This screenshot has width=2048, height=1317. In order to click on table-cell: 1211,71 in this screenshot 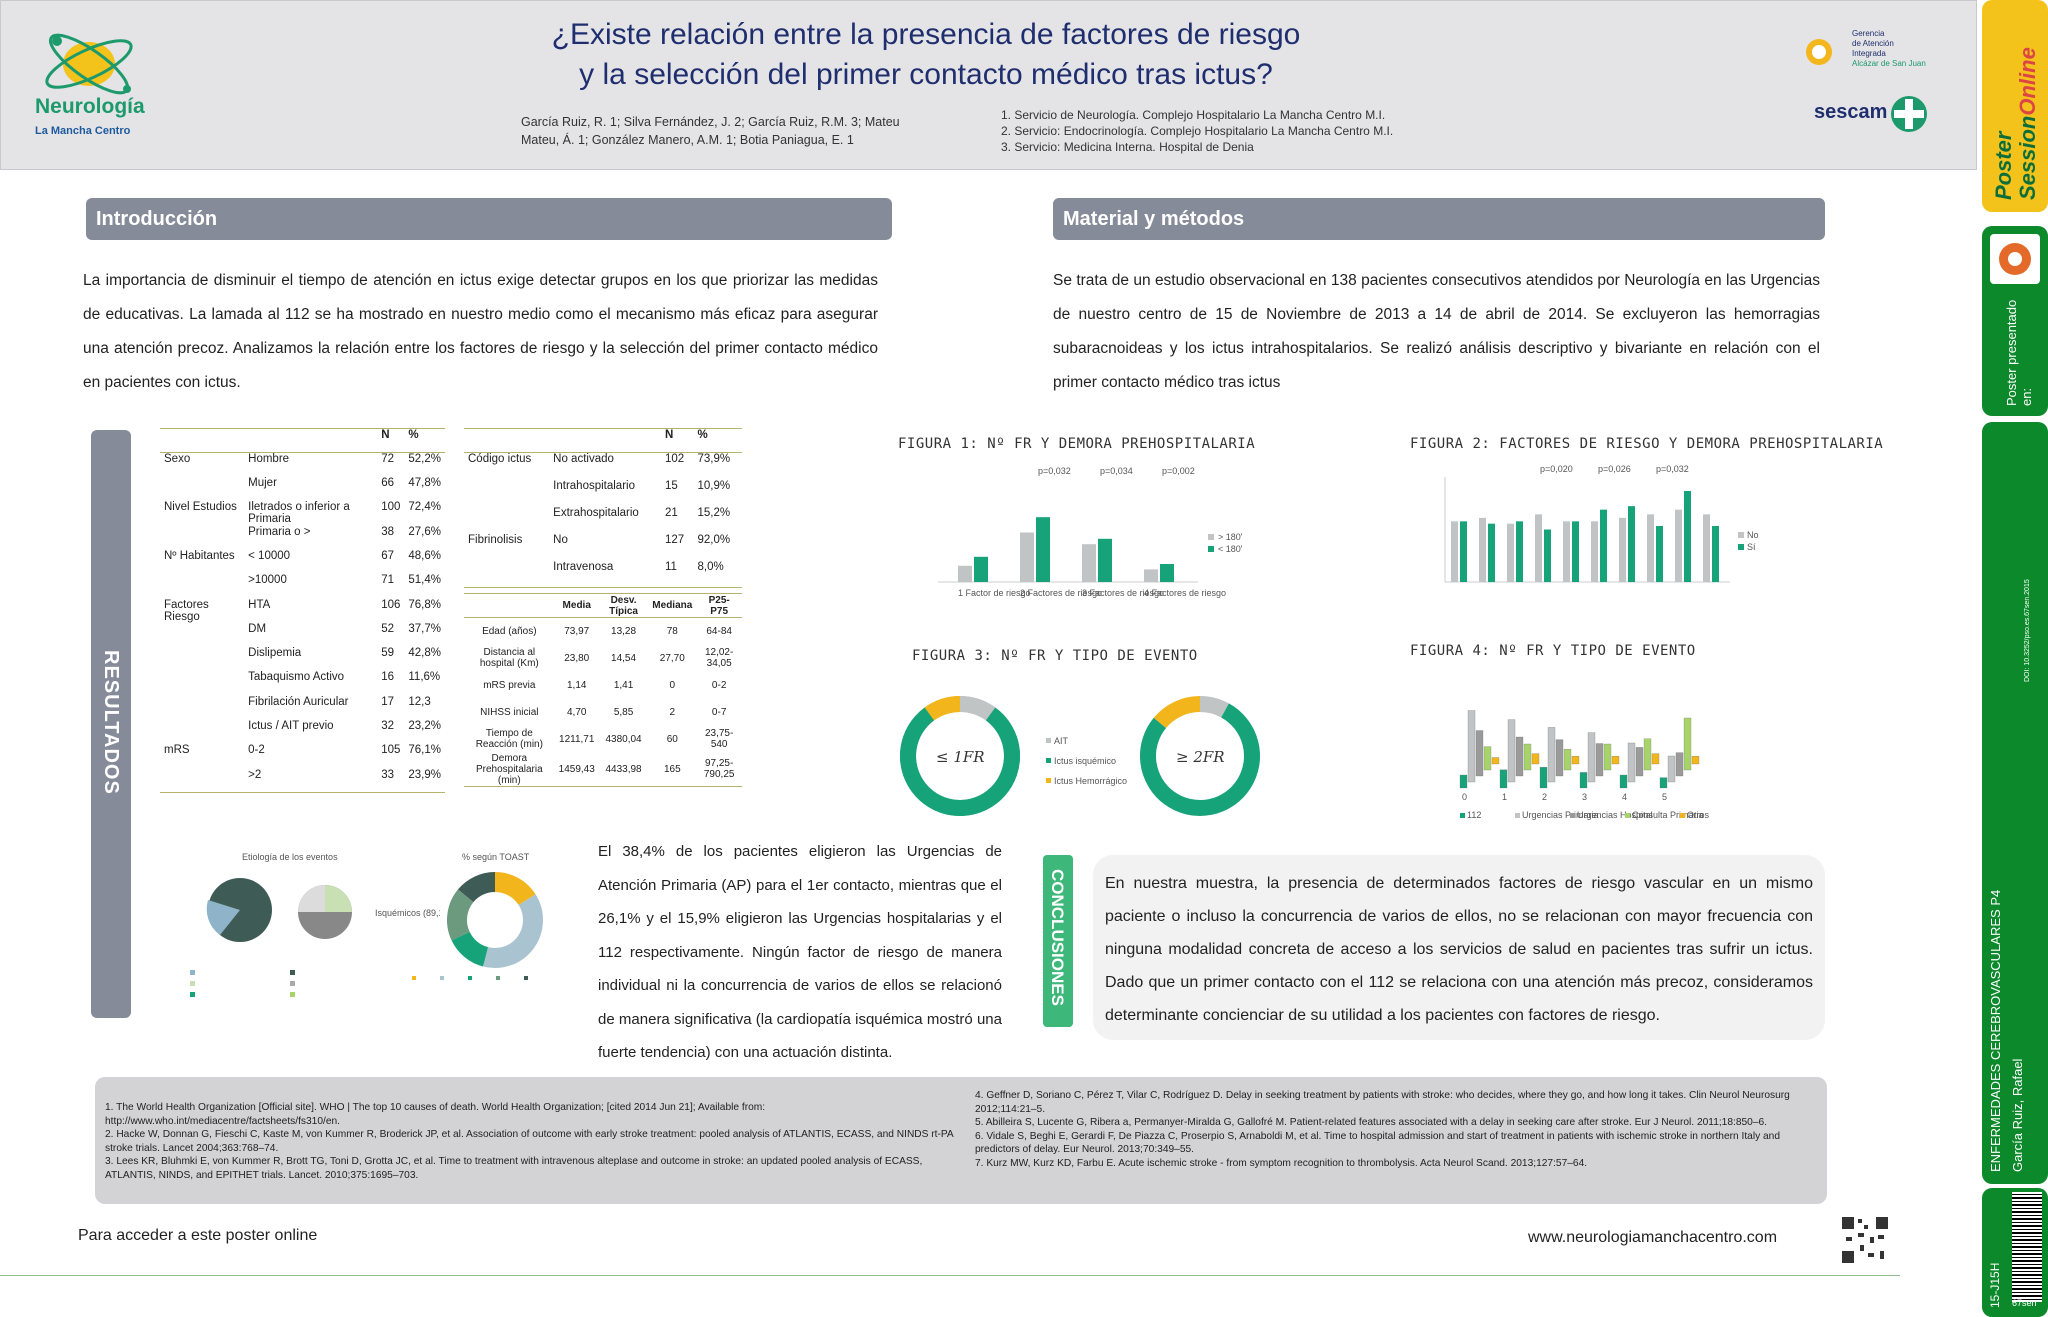, I will do `click(577, 739)`.